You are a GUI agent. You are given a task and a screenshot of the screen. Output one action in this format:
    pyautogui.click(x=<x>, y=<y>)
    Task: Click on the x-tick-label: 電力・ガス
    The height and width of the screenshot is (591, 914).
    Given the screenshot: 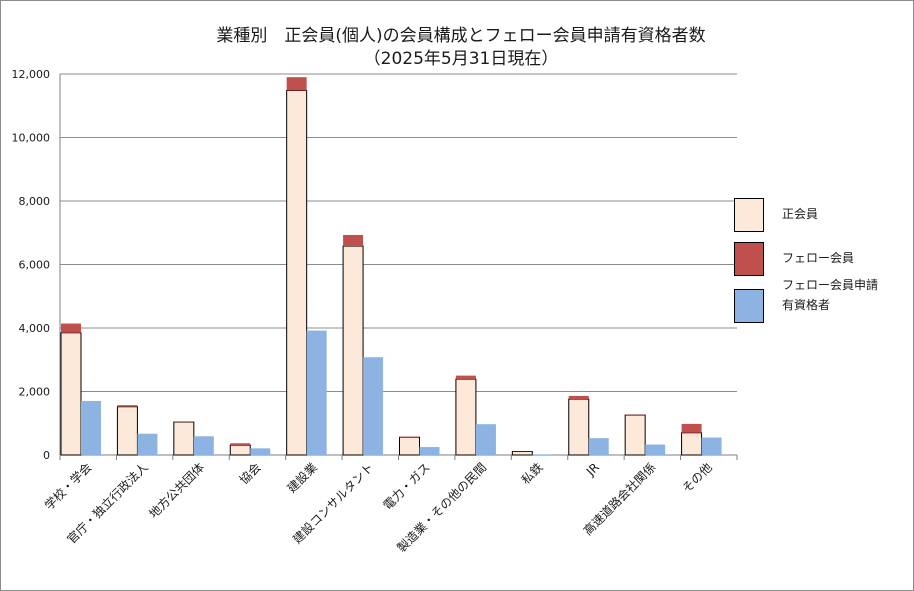 What is the action you would take?
    pyautogui.click(x=406, y=486)
    